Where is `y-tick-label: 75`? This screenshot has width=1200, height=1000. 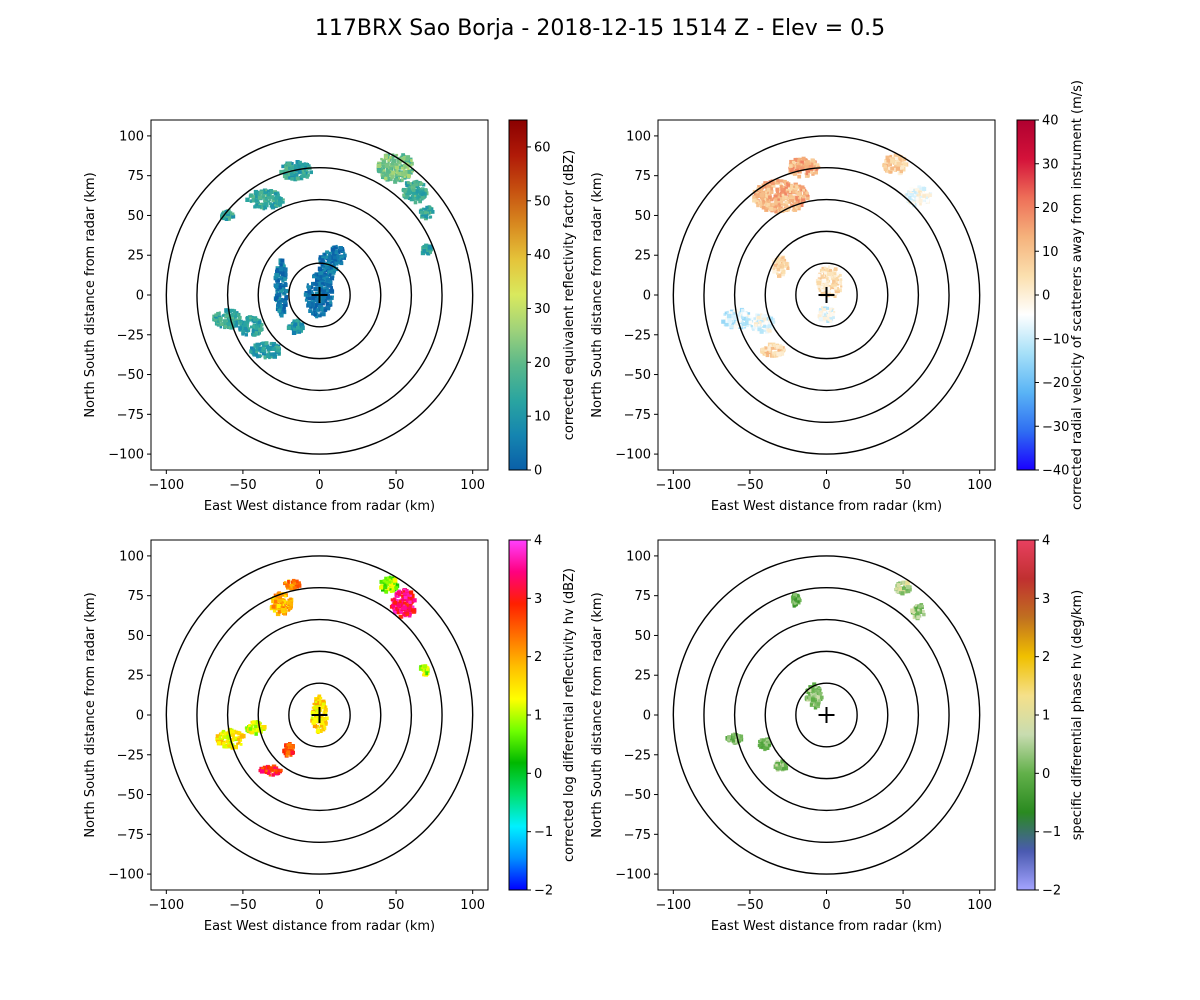
y-tick-label: 75 is located at coordinates (135, 176).